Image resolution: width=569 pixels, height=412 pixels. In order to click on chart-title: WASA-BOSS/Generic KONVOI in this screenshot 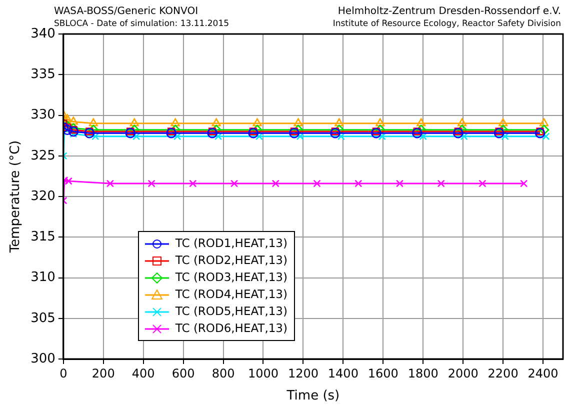, I will do `click(126, 11)`.